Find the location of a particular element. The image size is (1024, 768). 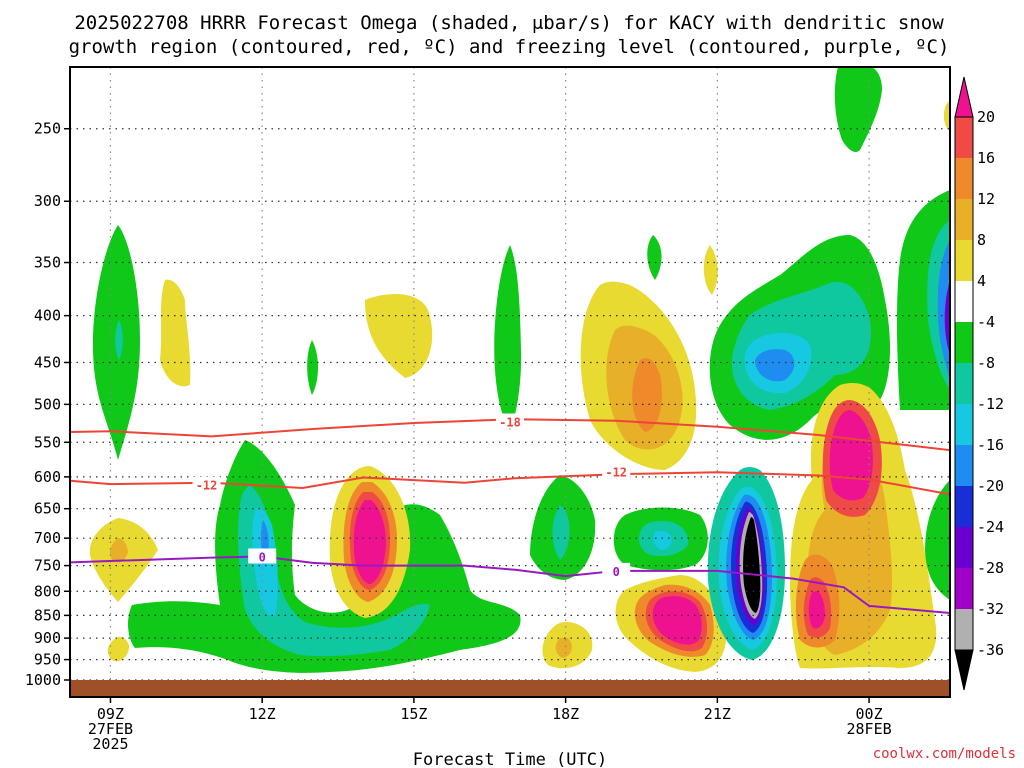

colorbar-label: -16 is located at coordinates (990, 445).